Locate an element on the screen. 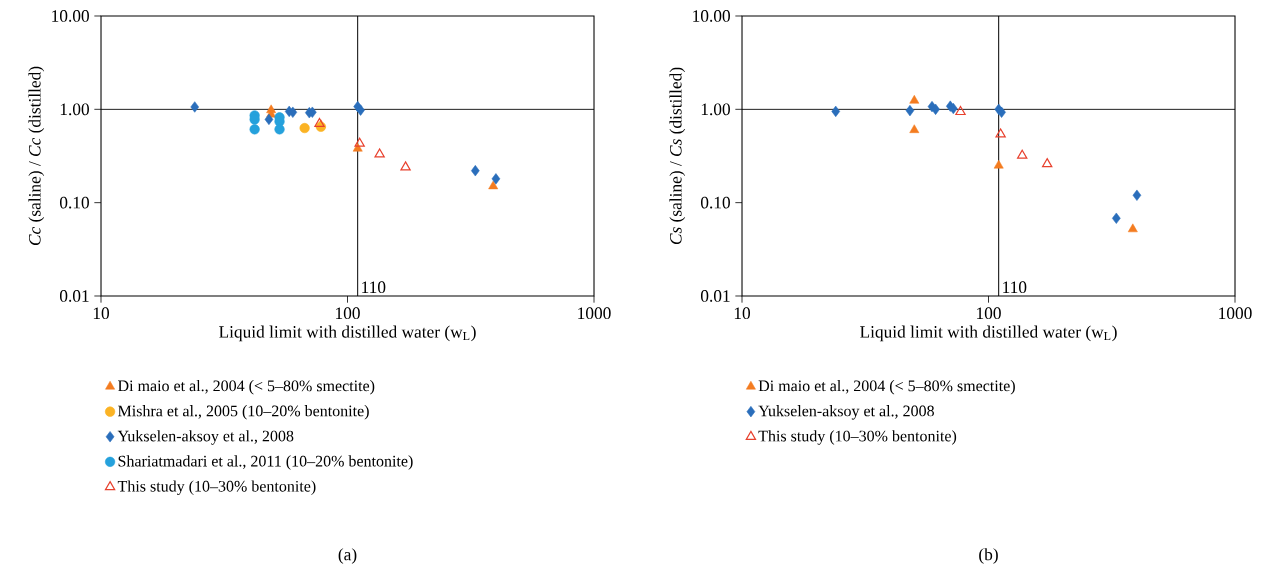 This screenshot has height=573, width=1270. legend-label: Mishra et al., 2005 (10–20% bentonite) is located at coordinates (243, 412).